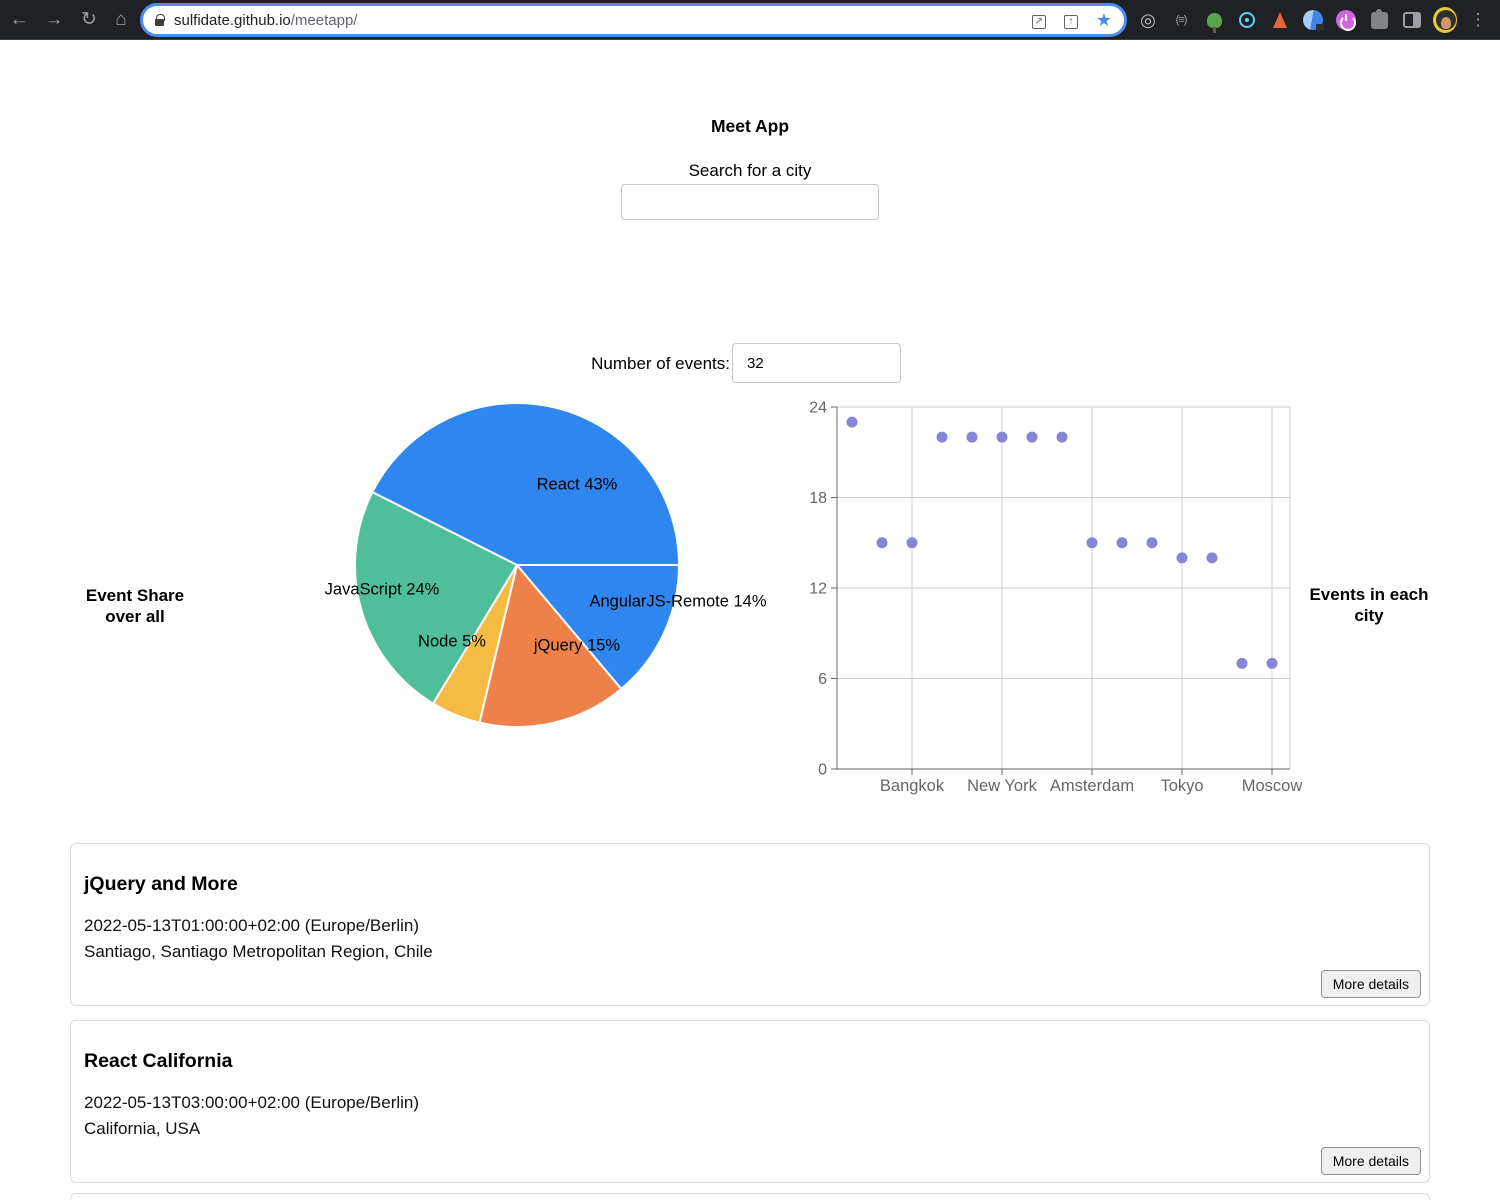 The image size is (1500, 1200). I want to click on lock-icon, so click(160, 19).